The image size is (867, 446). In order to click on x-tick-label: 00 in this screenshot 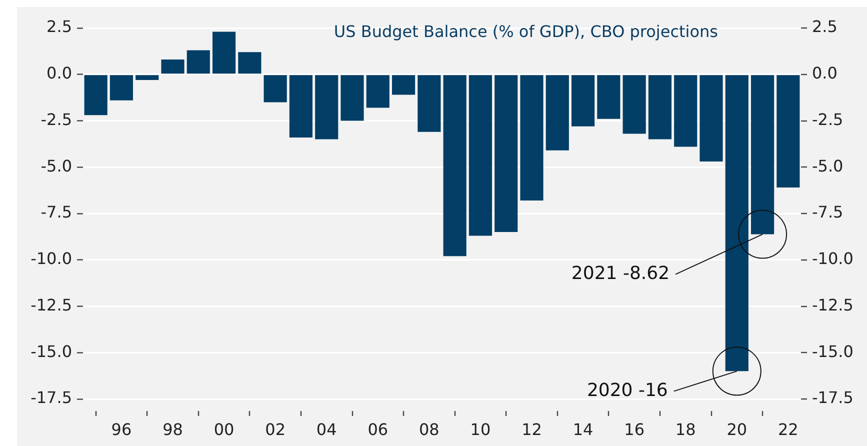, I will do `click(224, 429)`.